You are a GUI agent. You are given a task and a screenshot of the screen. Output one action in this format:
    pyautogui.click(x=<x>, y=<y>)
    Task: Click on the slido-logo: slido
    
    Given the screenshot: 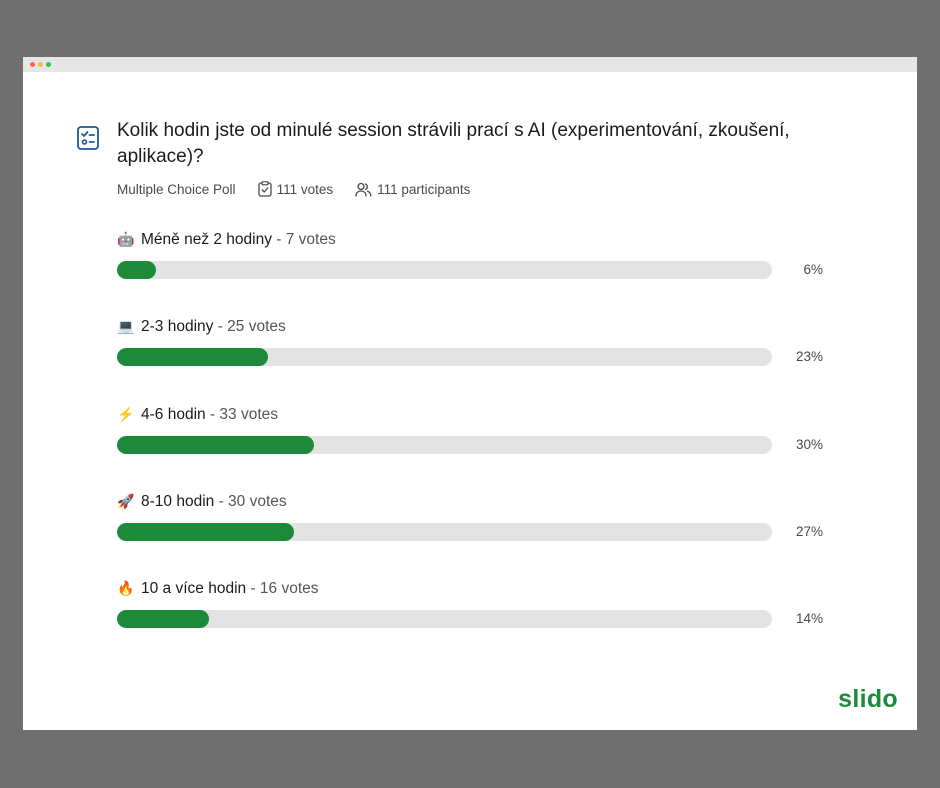 What is the action you would take?
    pyautogui.click(x=868, y=699)
    